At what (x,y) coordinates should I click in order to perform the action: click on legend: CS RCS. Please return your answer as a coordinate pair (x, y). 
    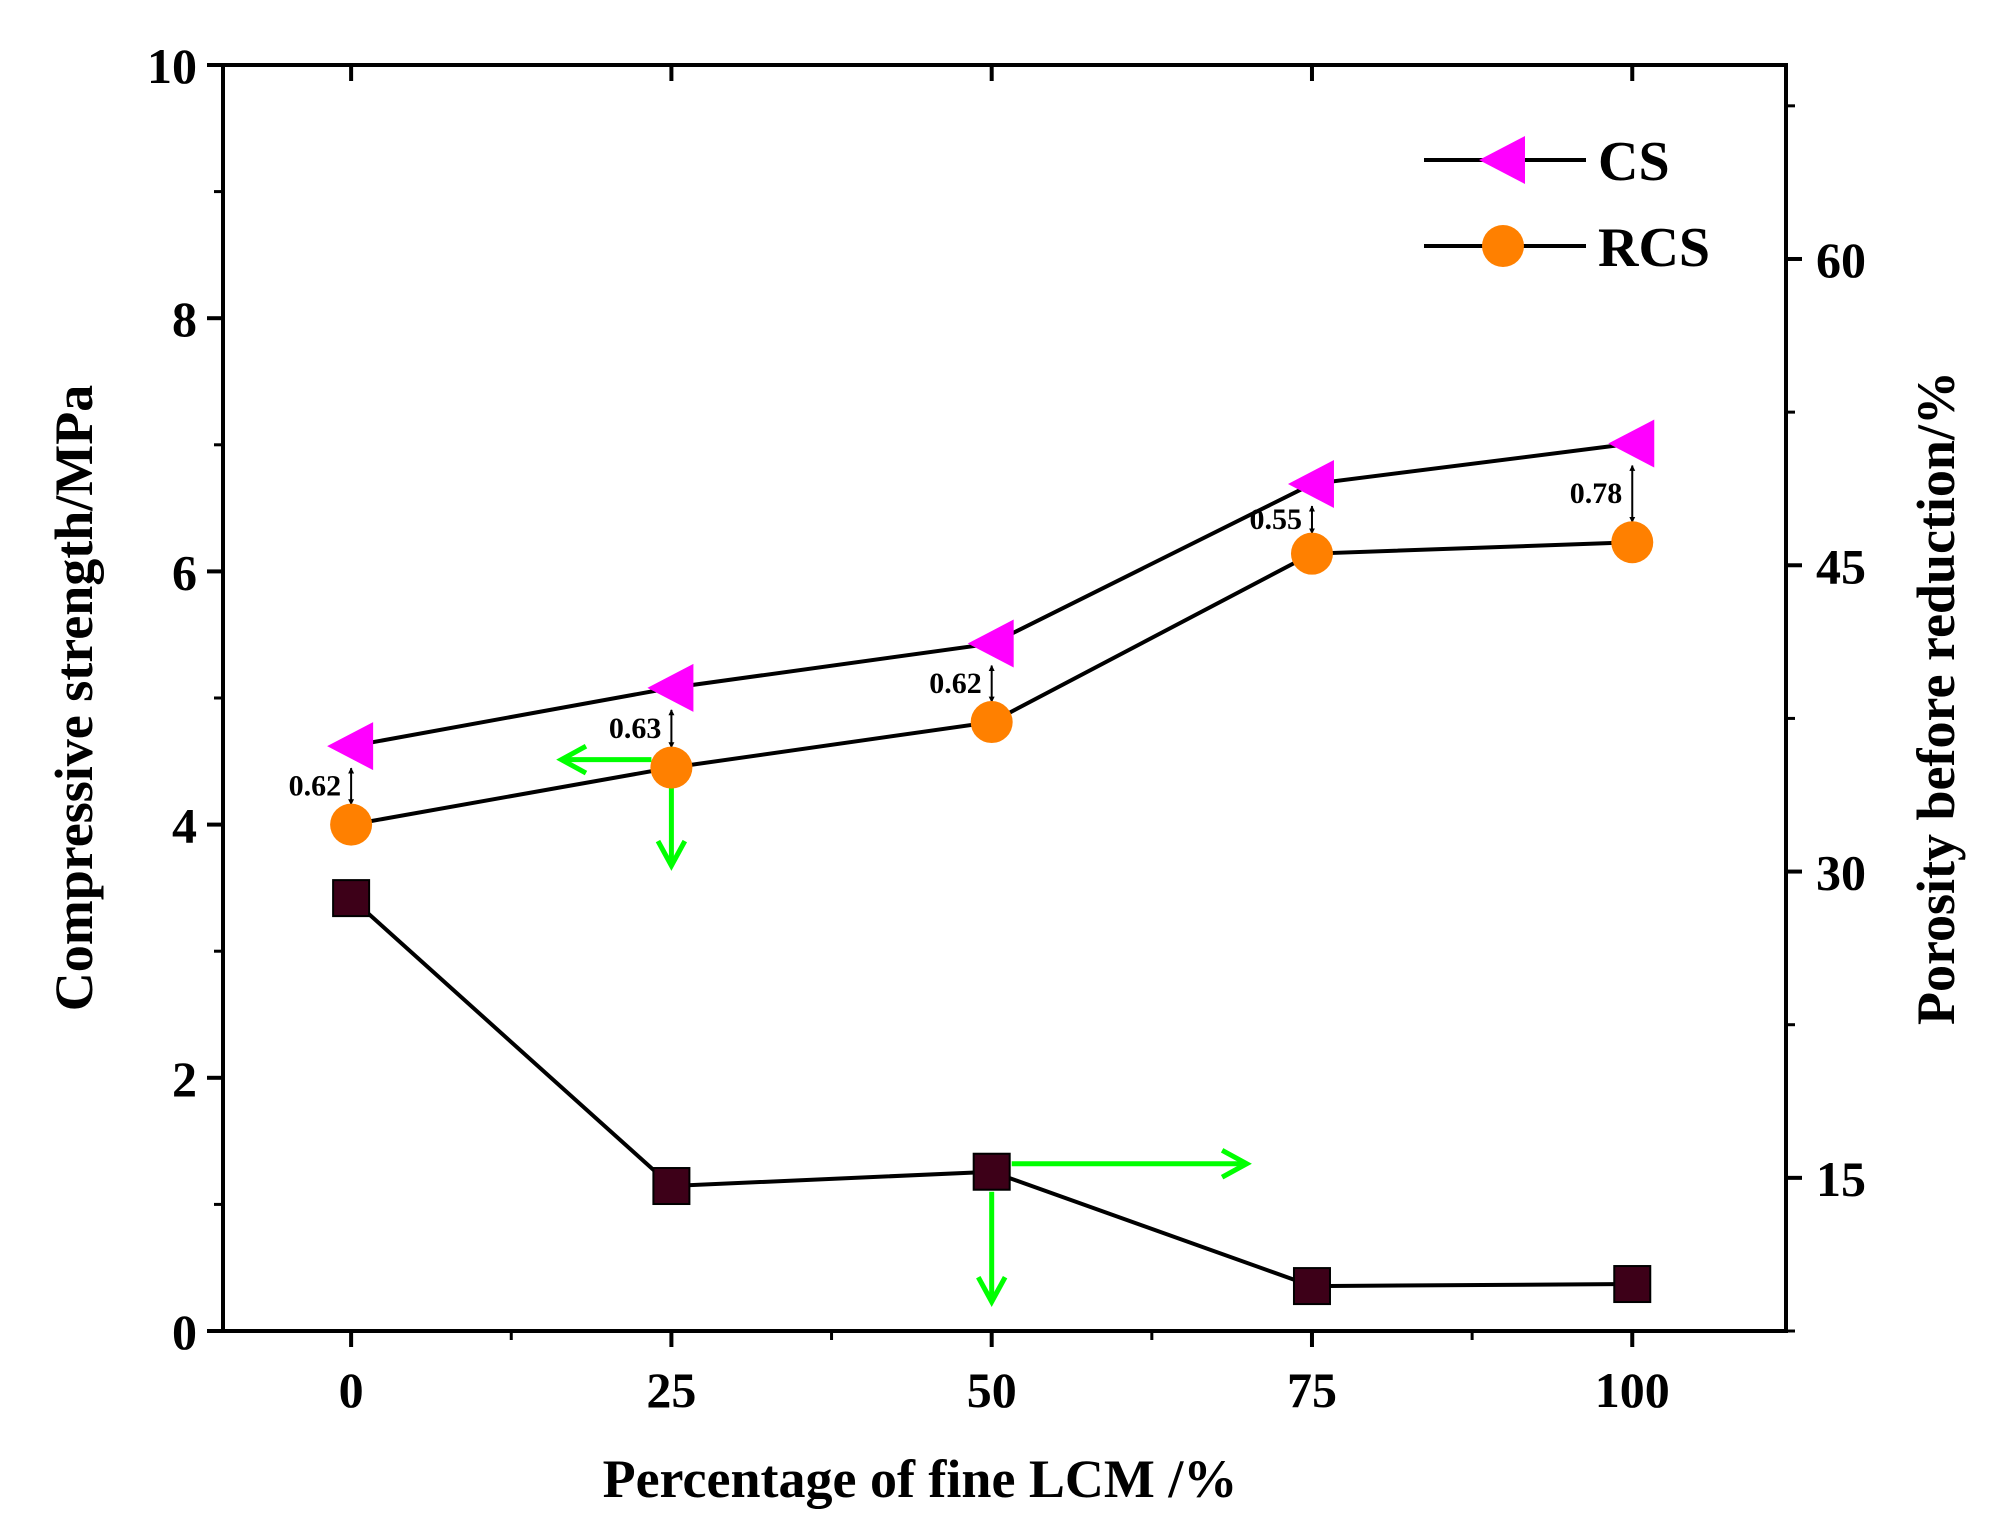
    Looking at the image, I should click on (1567, 205).